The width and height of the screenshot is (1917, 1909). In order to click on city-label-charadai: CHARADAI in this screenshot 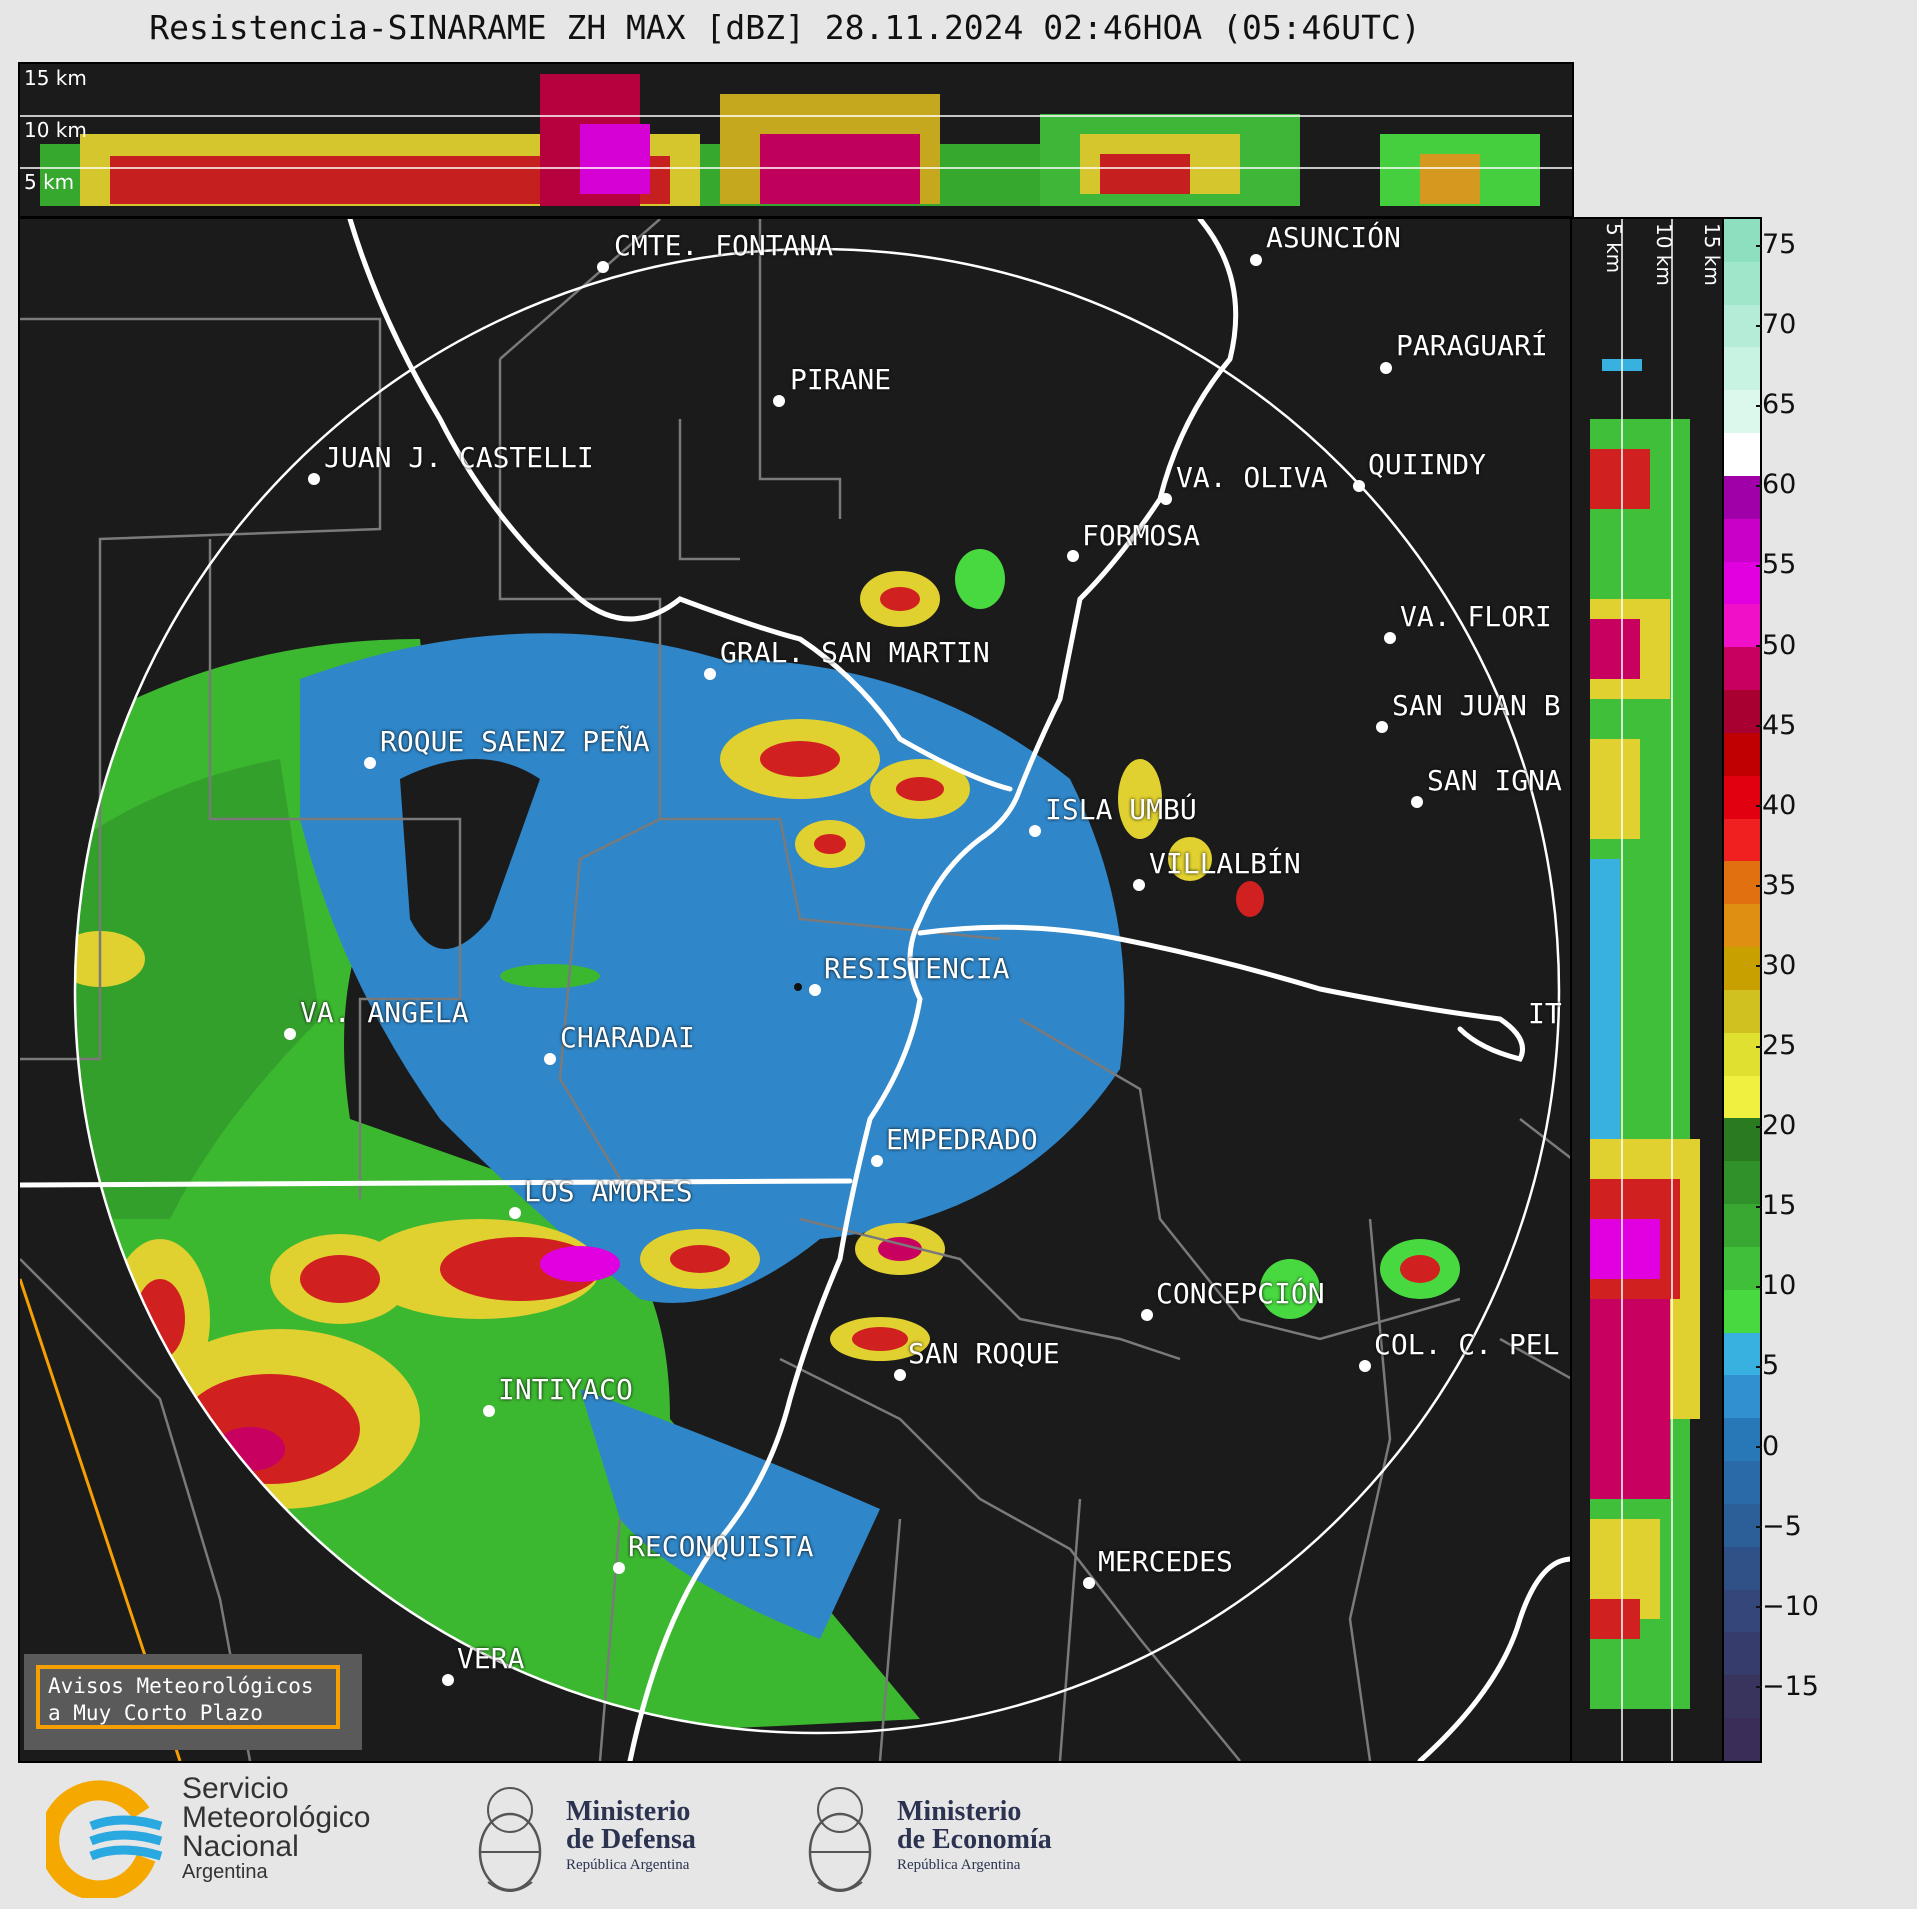, I will do `click(627, 1037)`.